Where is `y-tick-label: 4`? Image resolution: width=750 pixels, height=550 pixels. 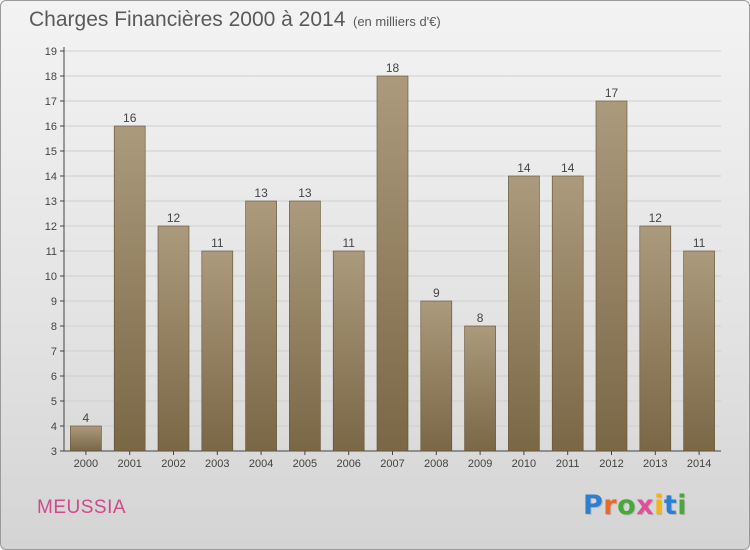 y-tick-label: 4 is located at coordinates (54, 427).